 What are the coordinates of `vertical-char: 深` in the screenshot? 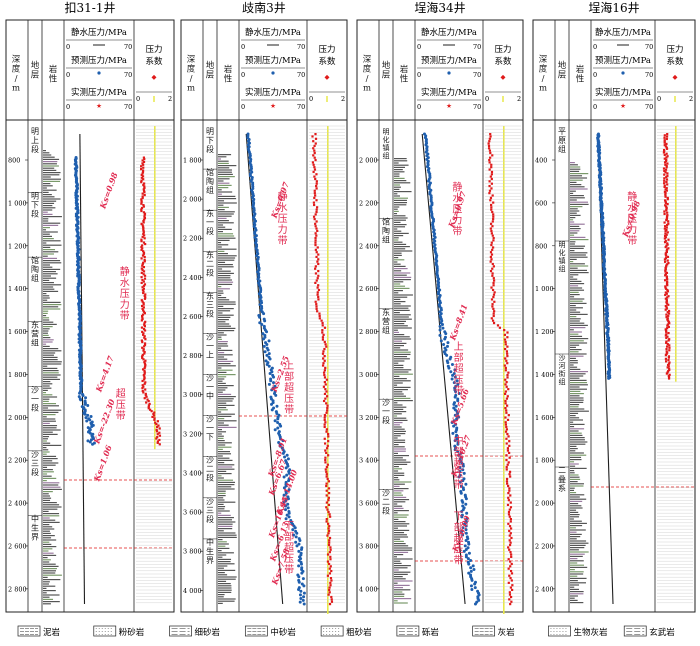 It's located at (367, 60).